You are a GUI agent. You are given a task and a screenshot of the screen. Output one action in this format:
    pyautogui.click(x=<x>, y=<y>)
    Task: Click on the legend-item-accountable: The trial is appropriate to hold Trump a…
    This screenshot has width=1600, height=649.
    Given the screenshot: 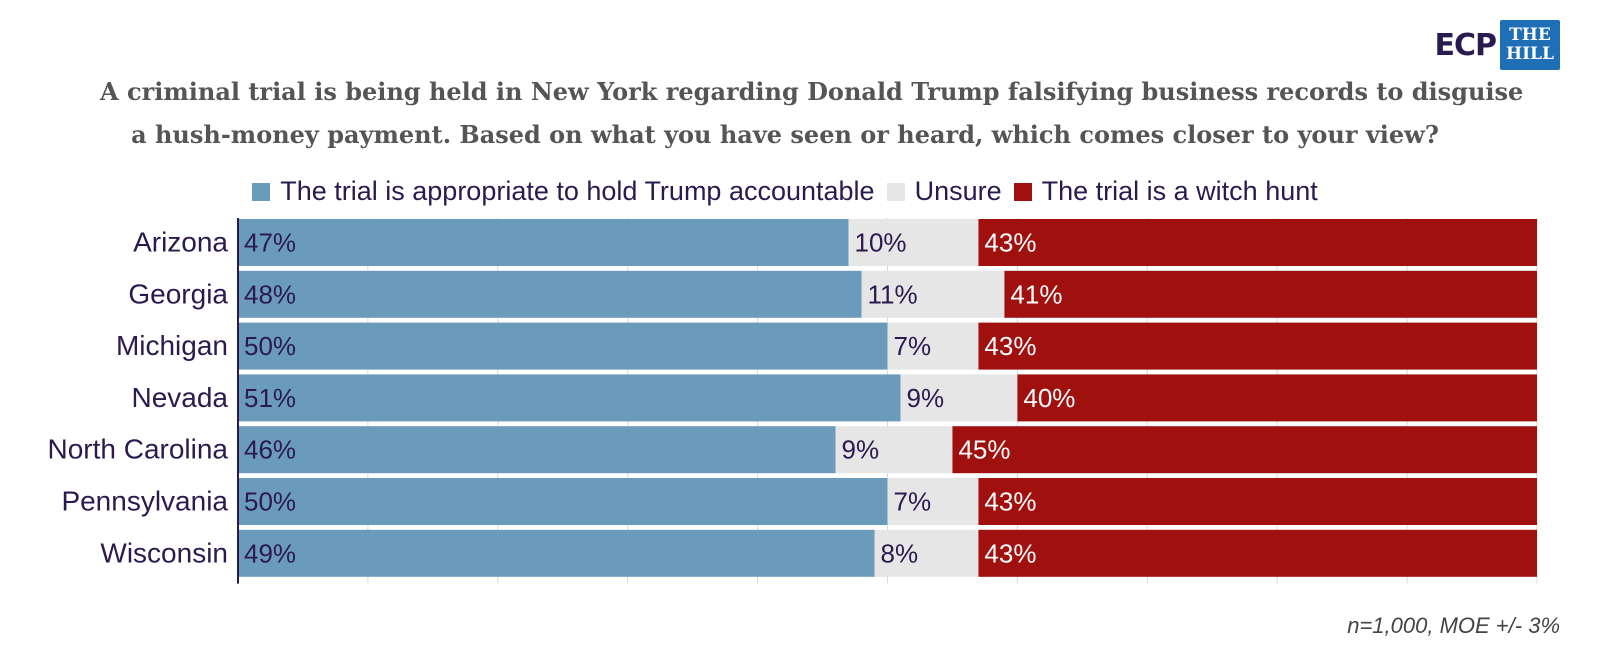 What is the action you would take?
    pyautogui.click(x=563, y=191)
    